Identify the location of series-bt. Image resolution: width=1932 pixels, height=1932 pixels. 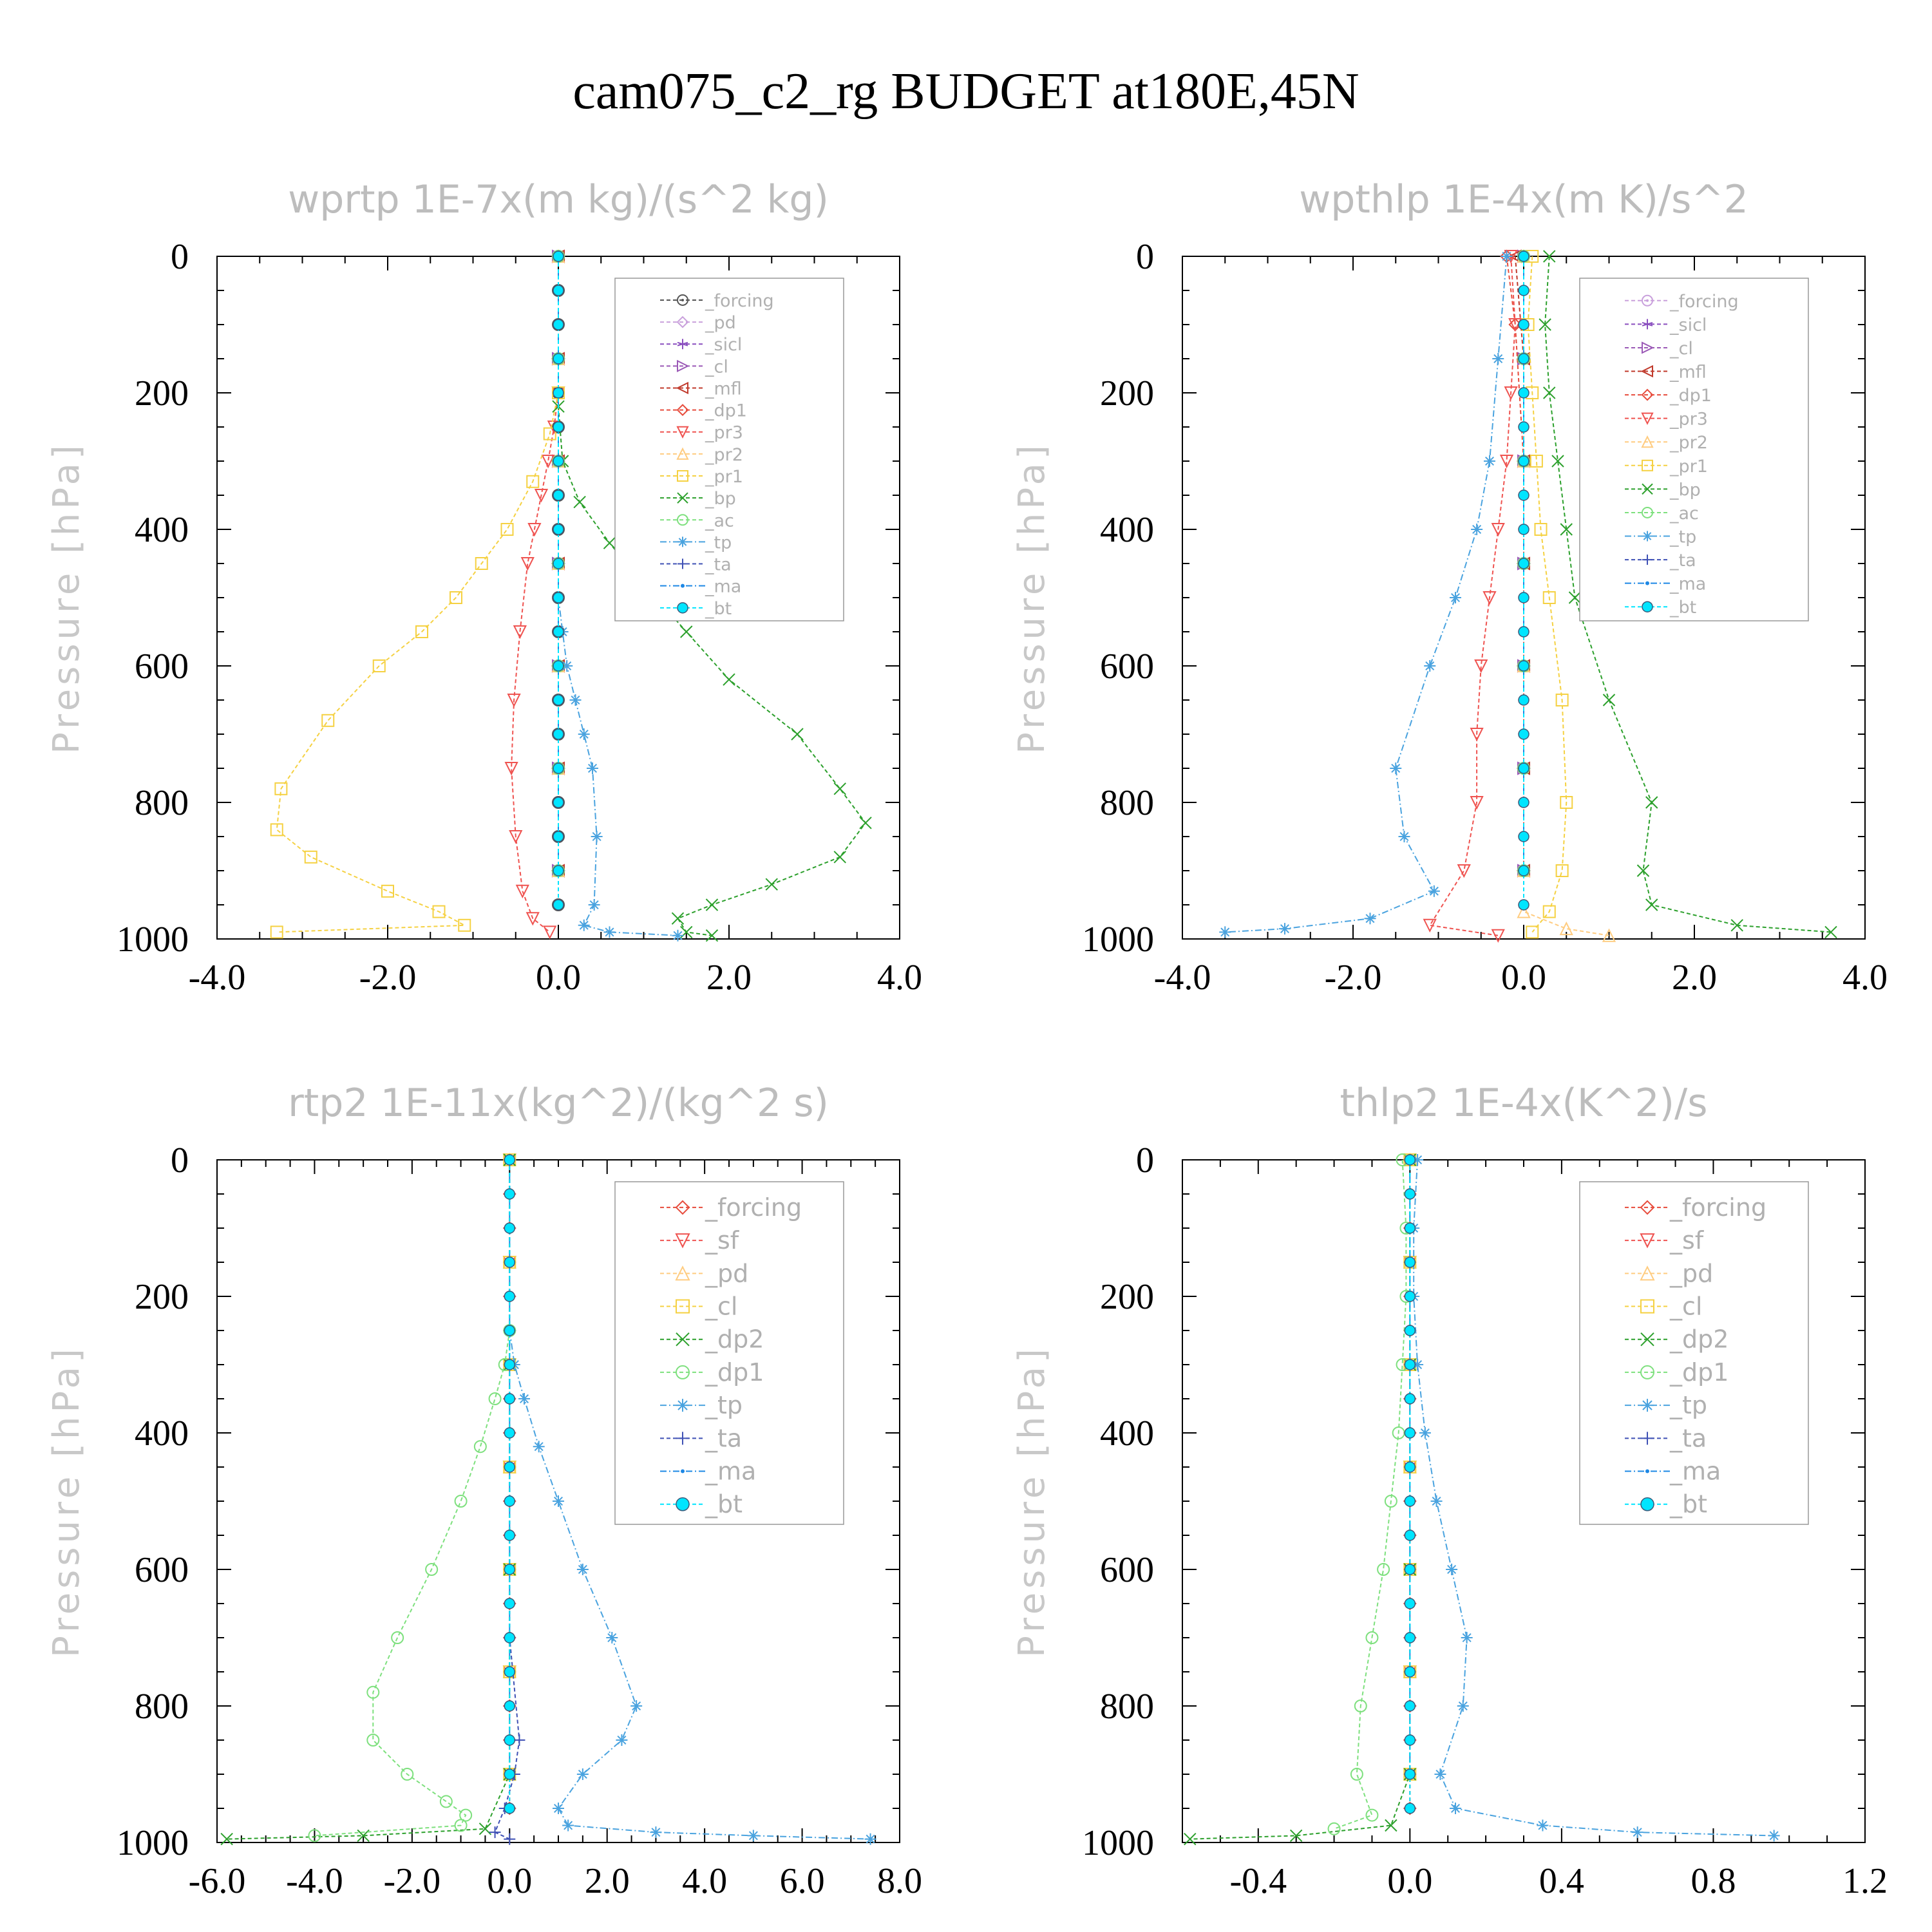
(1410, 1484).